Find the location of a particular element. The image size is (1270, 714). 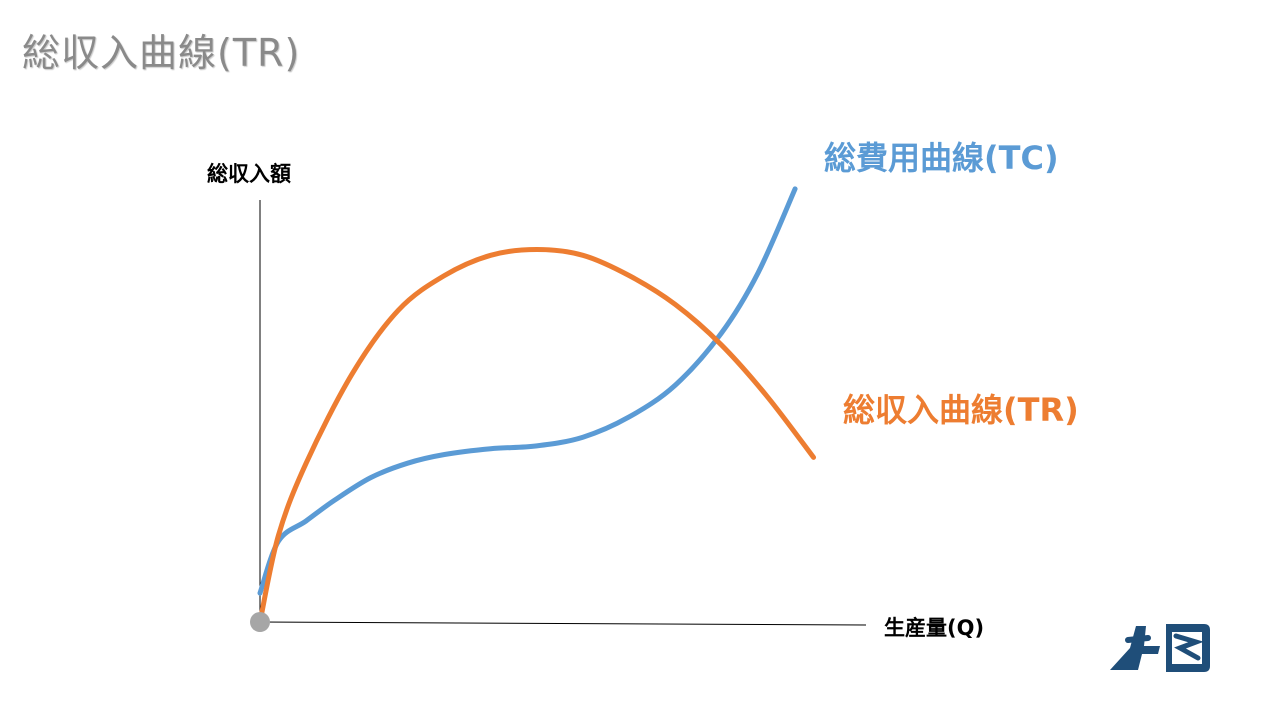

logo-icon is located at coordinates (1160, 648).